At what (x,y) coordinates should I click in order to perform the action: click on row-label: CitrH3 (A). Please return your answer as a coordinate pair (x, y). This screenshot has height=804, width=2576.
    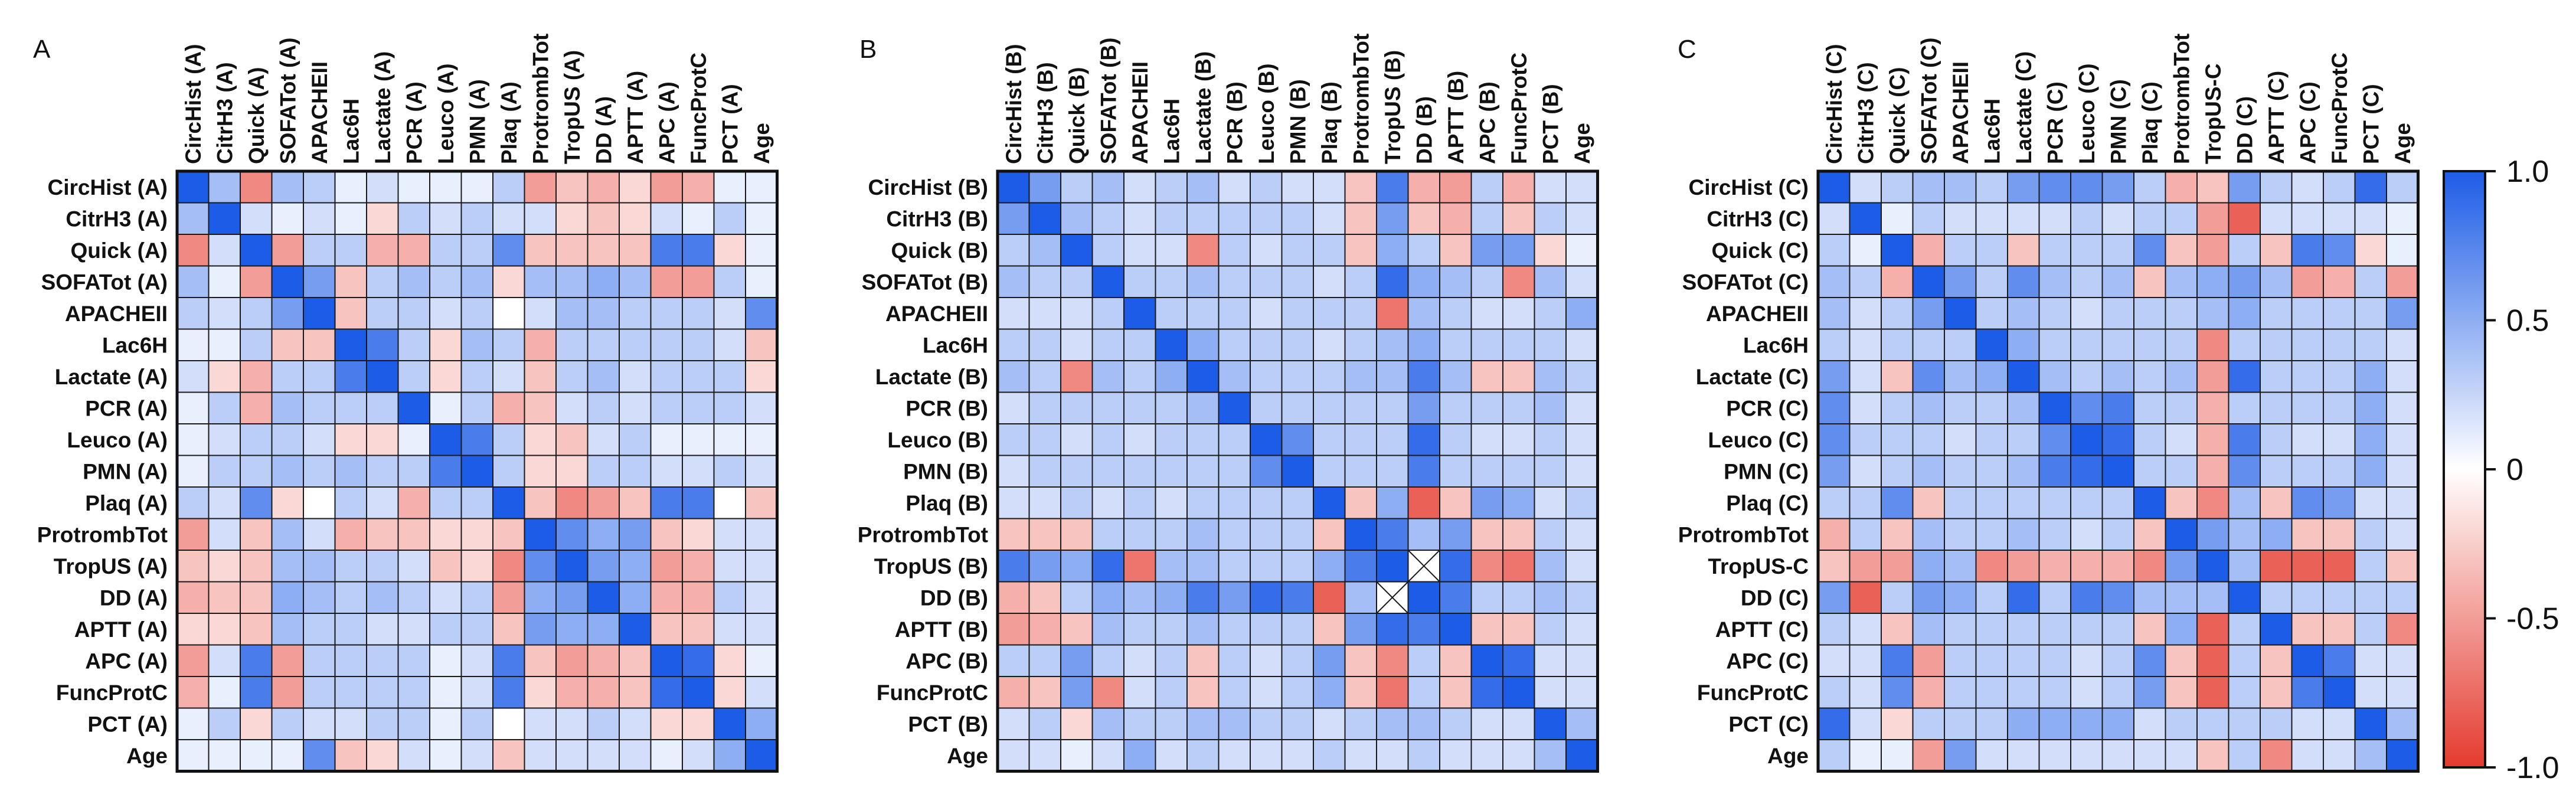
    Looking at the image, I should click on (117, 219).